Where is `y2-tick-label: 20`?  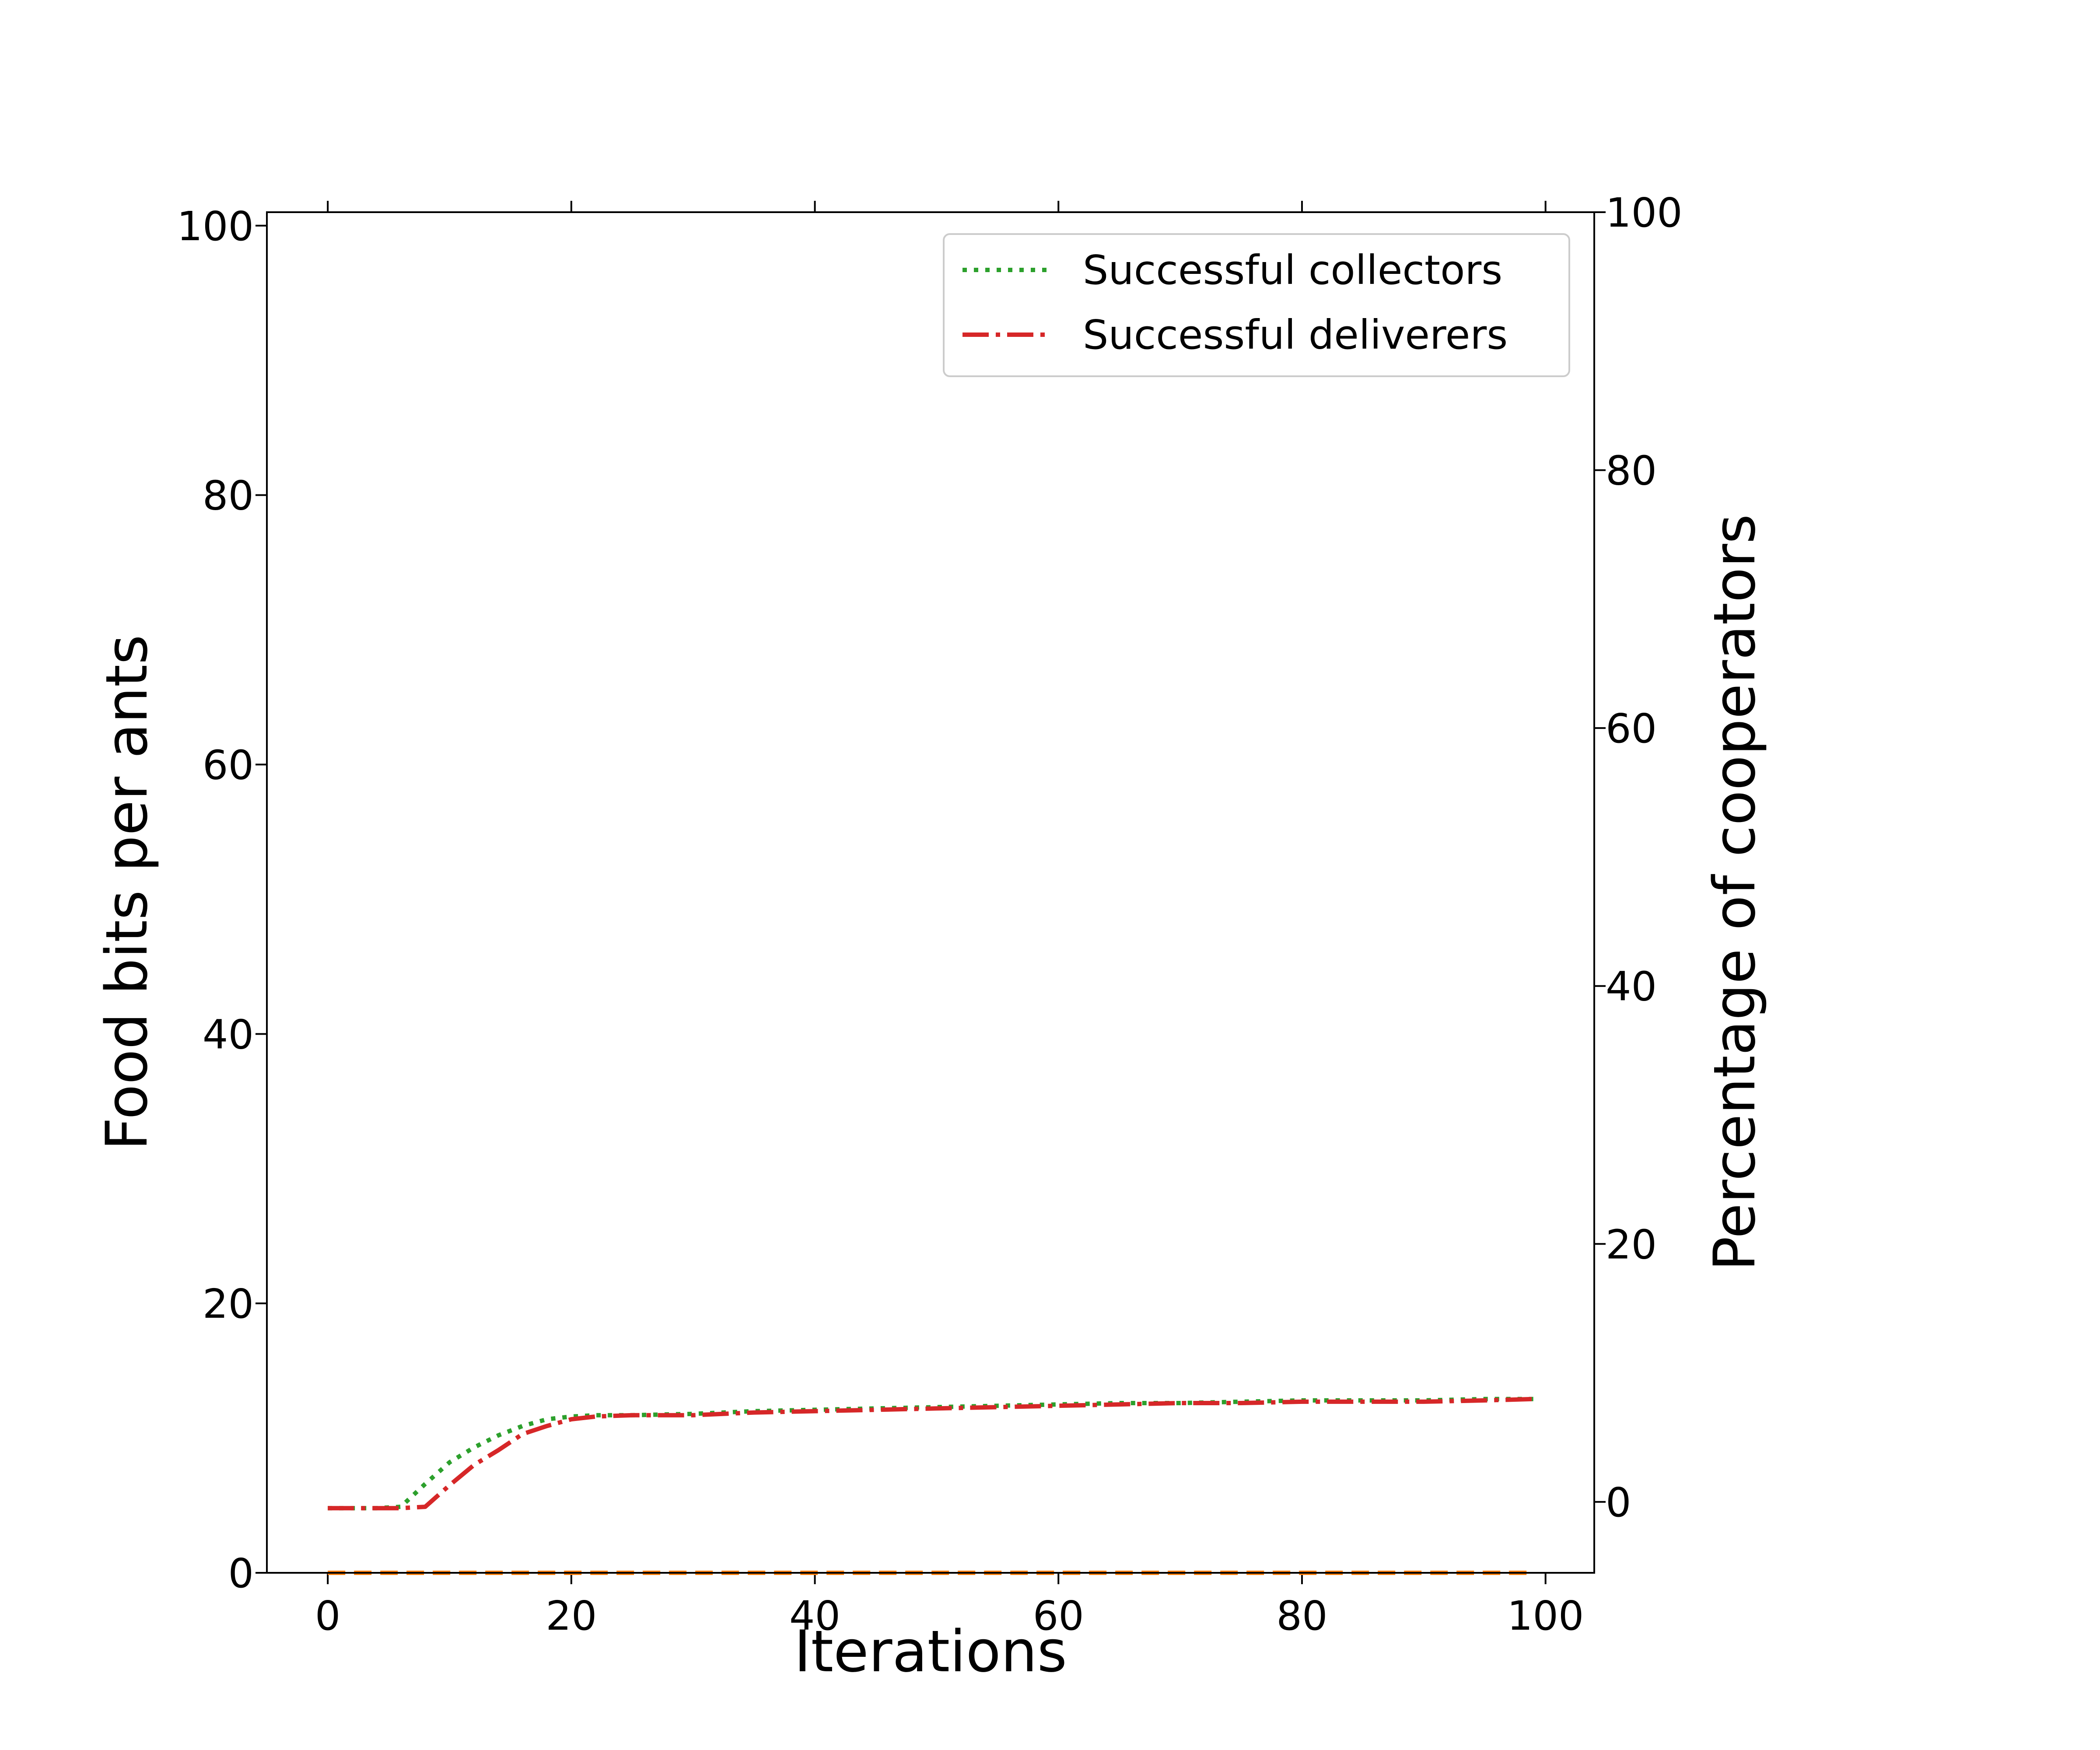 y2-tick-label: 20 is located at coordinates (1631, 1244).